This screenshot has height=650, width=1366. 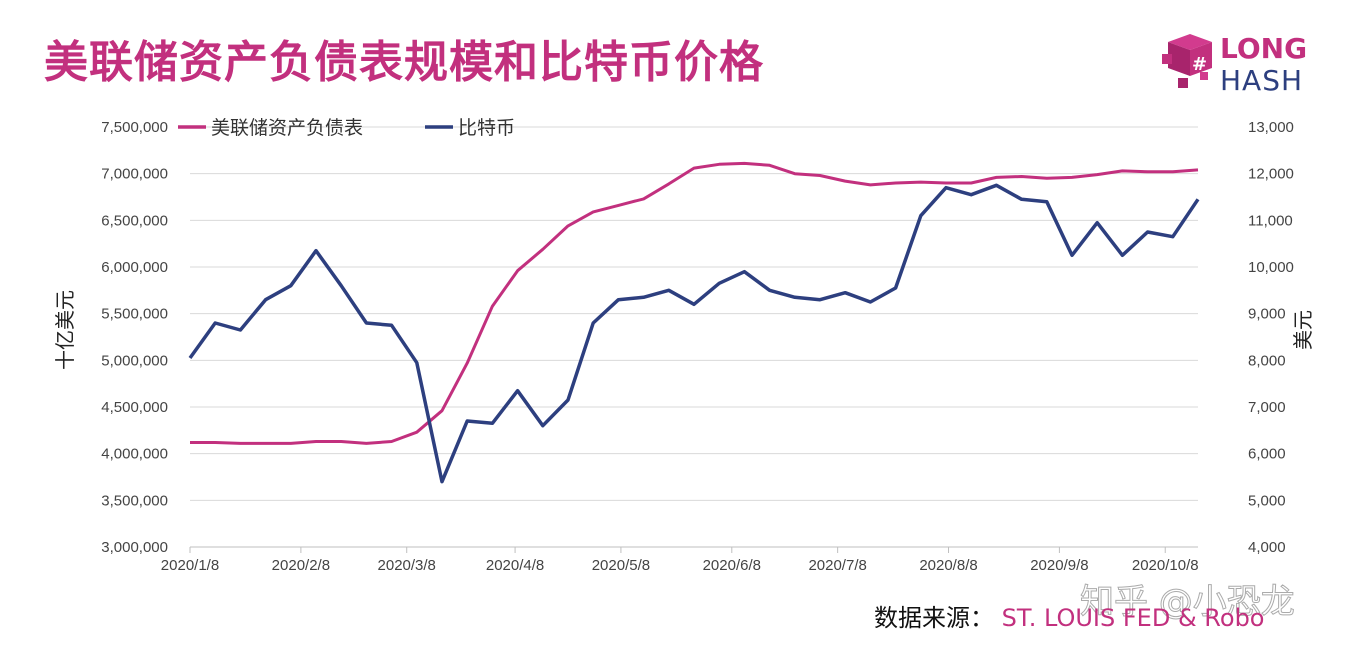 What do you see at coordinates (134, 267) in the screenshot?
I see `y-tick-label: 6,000,000` at bounding box center [134, 267].